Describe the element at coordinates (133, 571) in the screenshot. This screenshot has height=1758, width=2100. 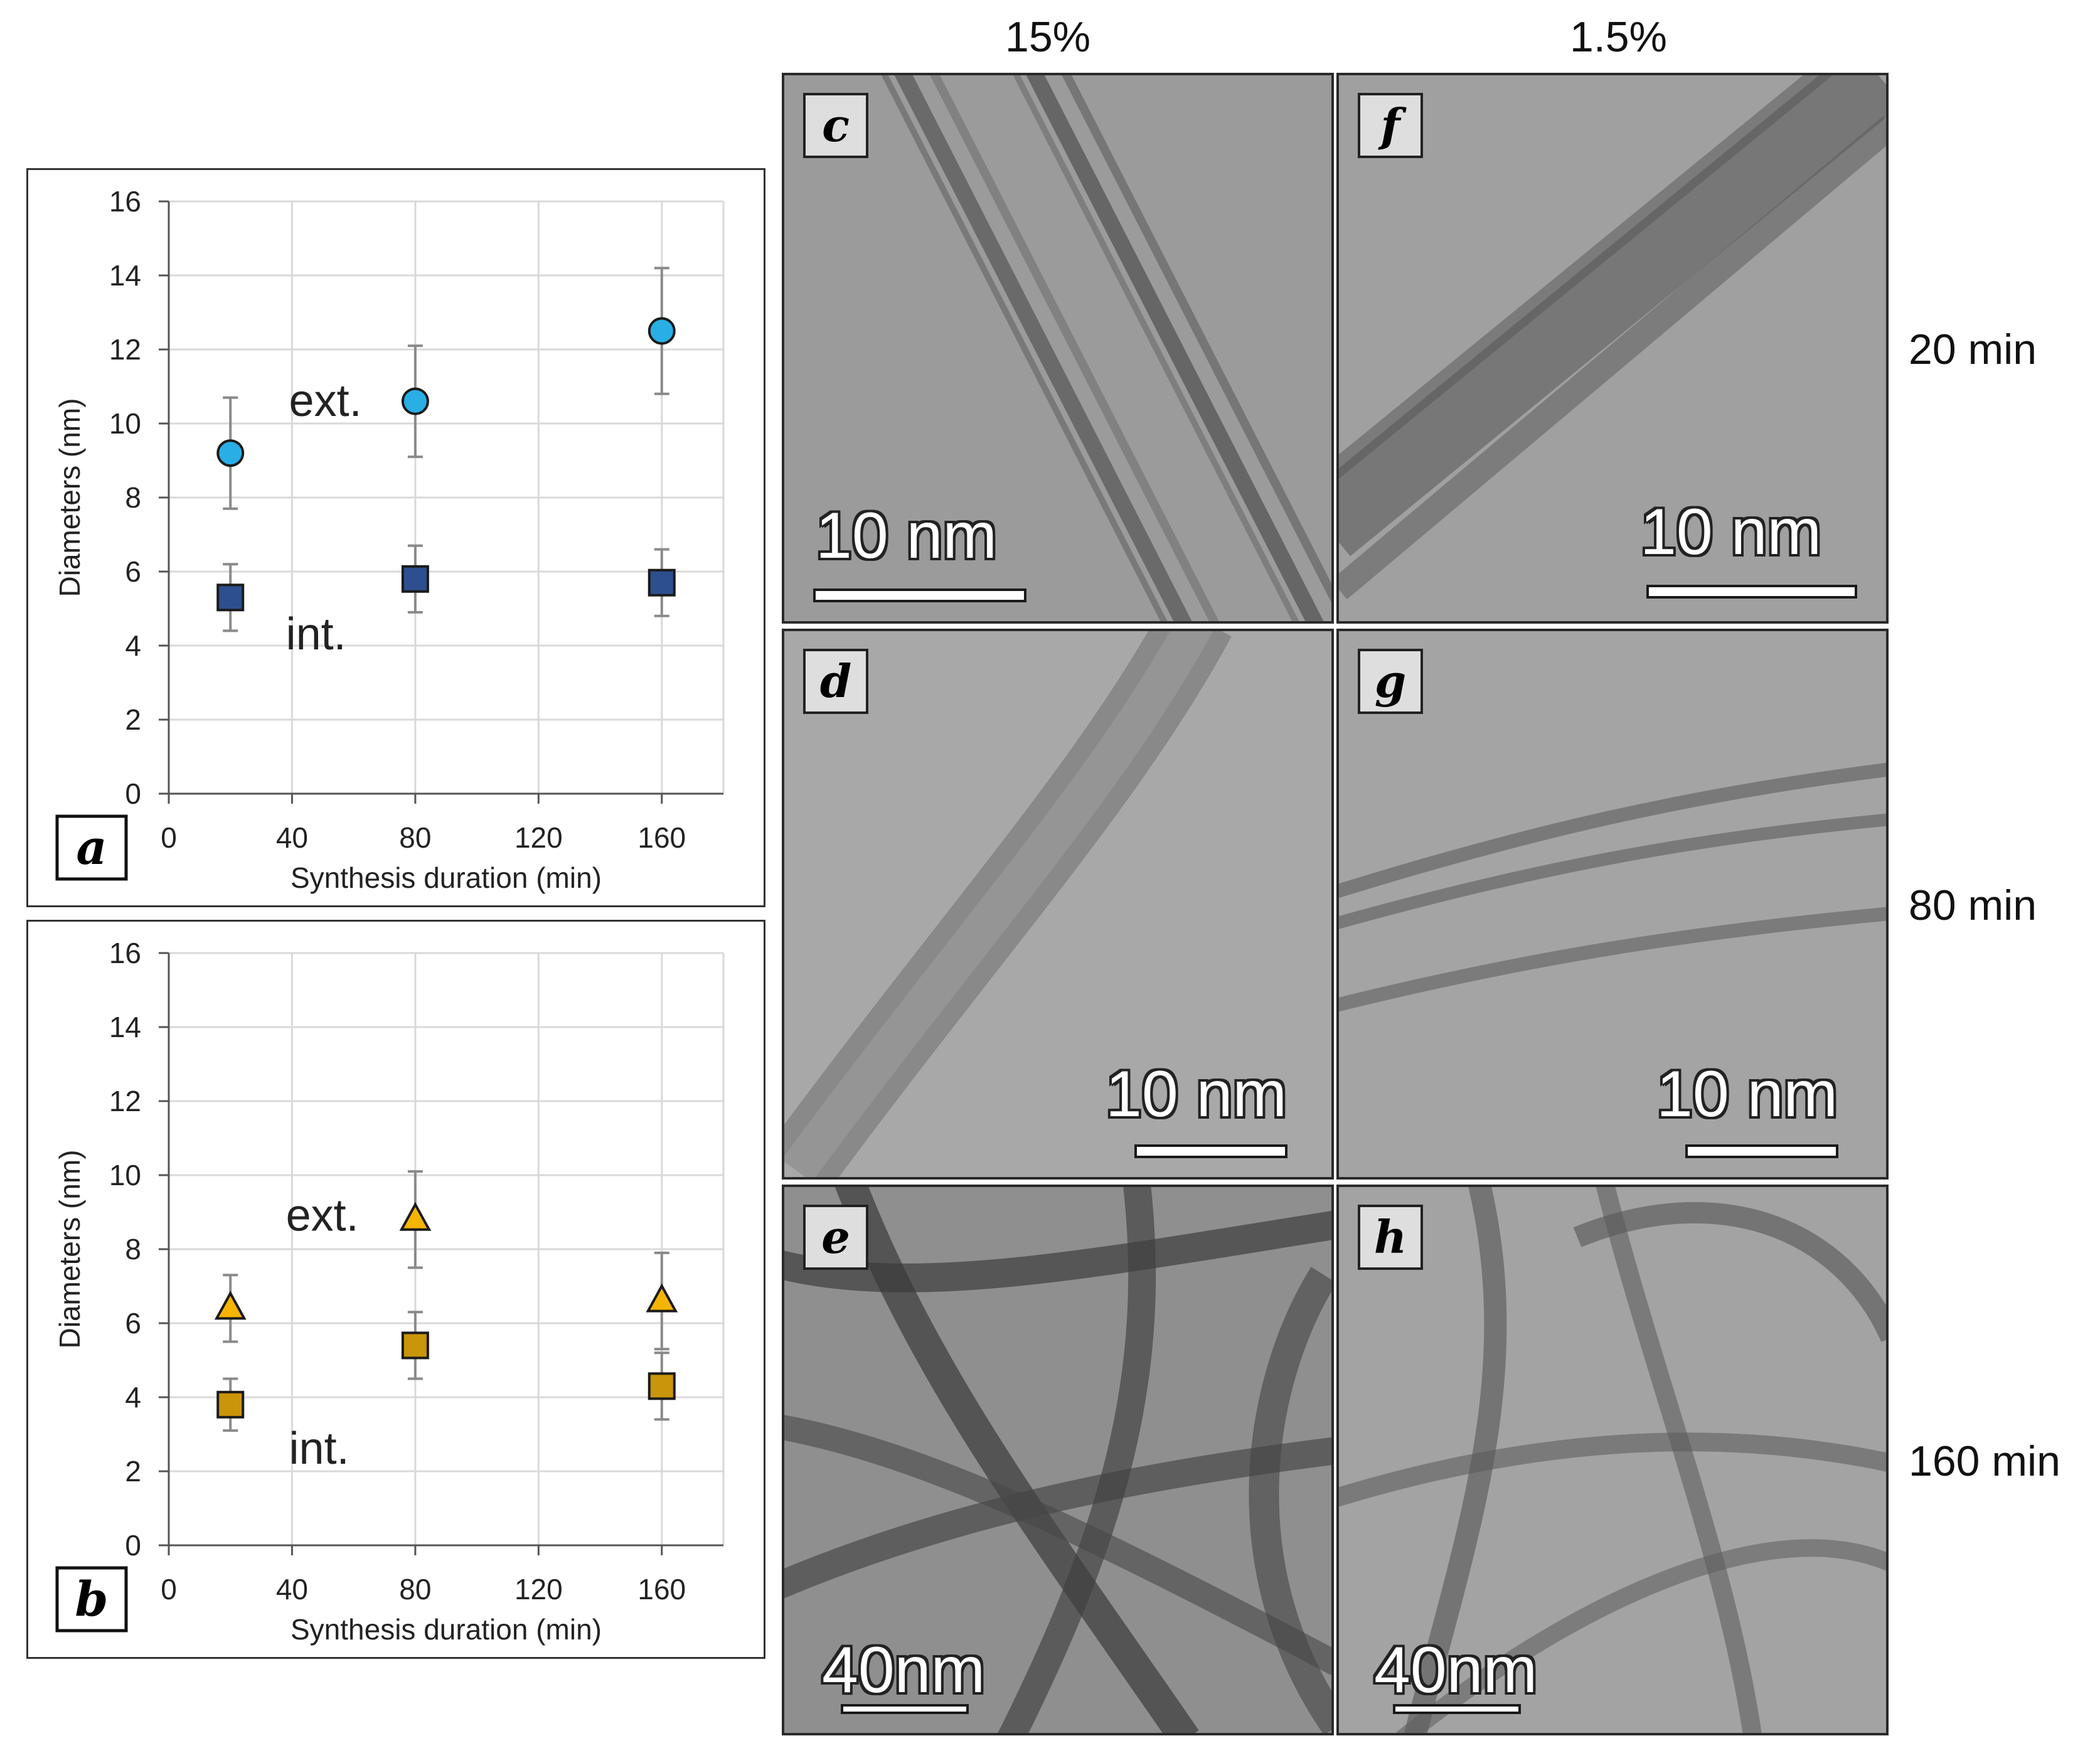
I see `chart-a-ytick-label: 6` at that location.